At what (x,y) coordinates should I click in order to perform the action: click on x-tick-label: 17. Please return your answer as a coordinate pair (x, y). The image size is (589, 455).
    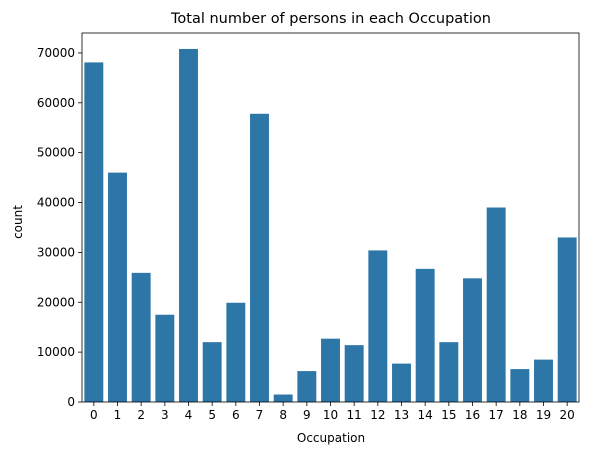
    Looking at the image, I should click on (496, 415).